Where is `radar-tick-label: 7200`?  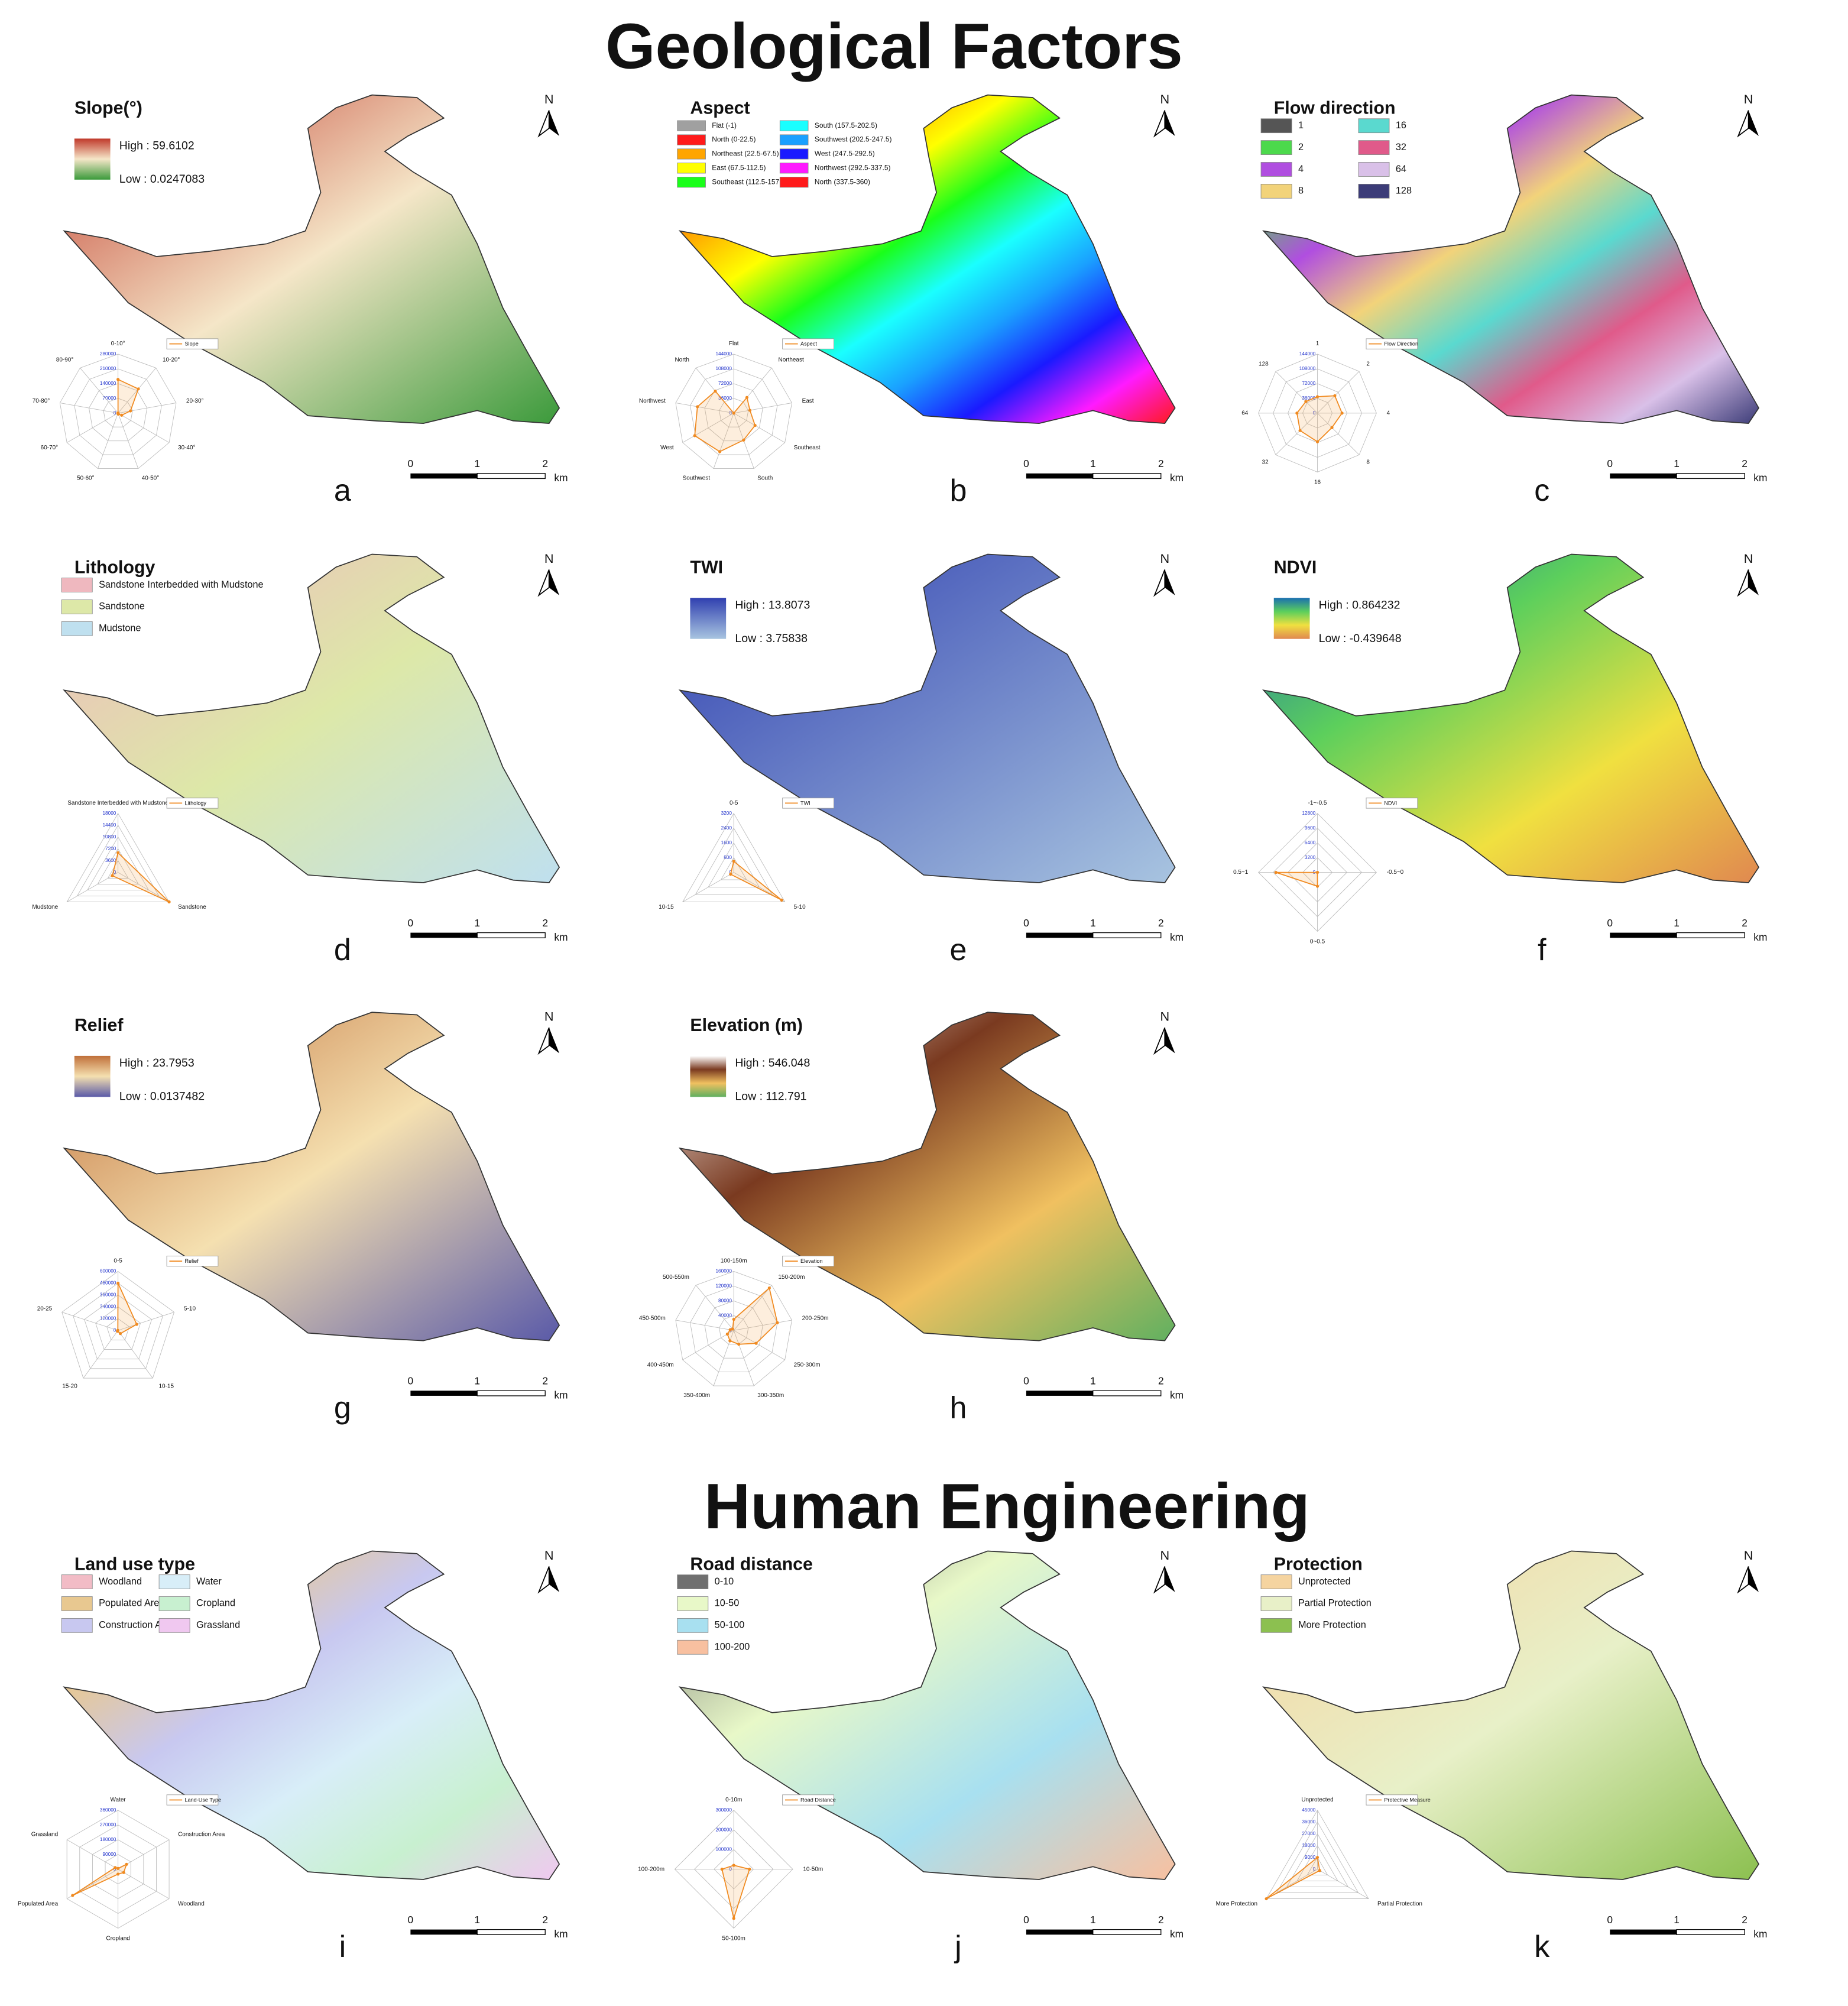 radar-tick-label: 7200 is located at coordinates (110, 848).